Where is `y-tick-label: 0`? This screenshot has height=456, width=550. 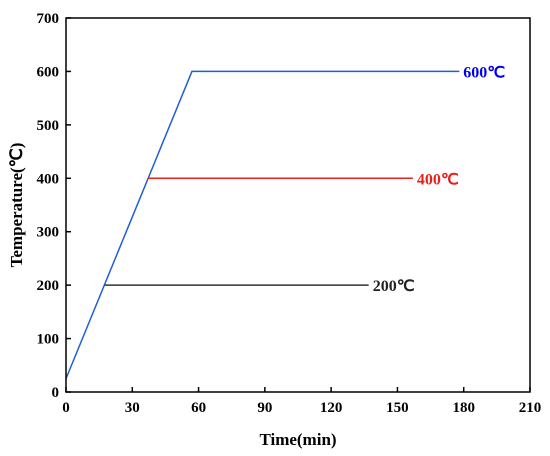 y-tick-label: 0 is located at coordinates (56, 393).